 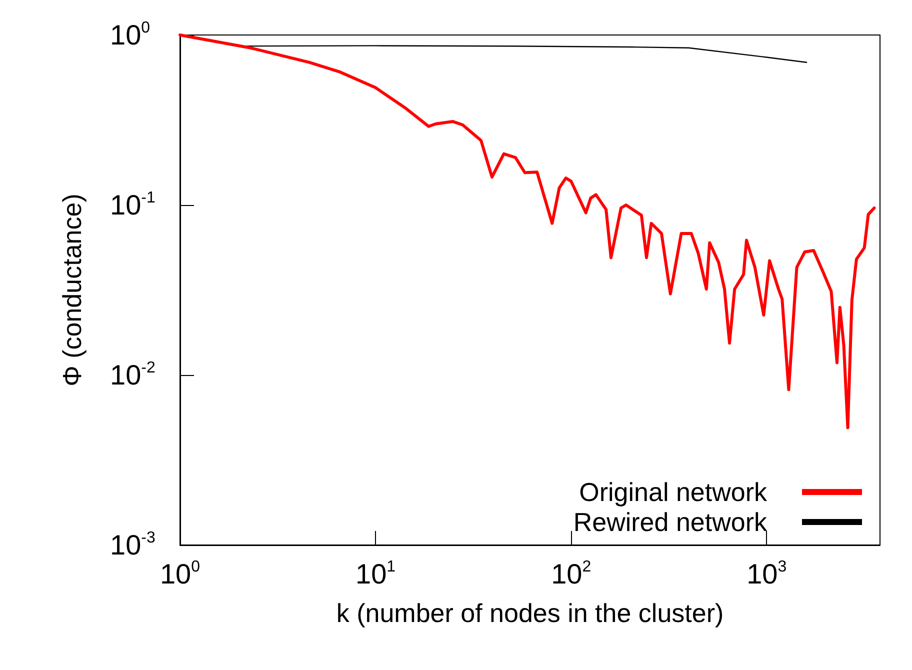 I want to click on x-axis-title: k (number of nodes in the cluster), so click(x=530, y=613).